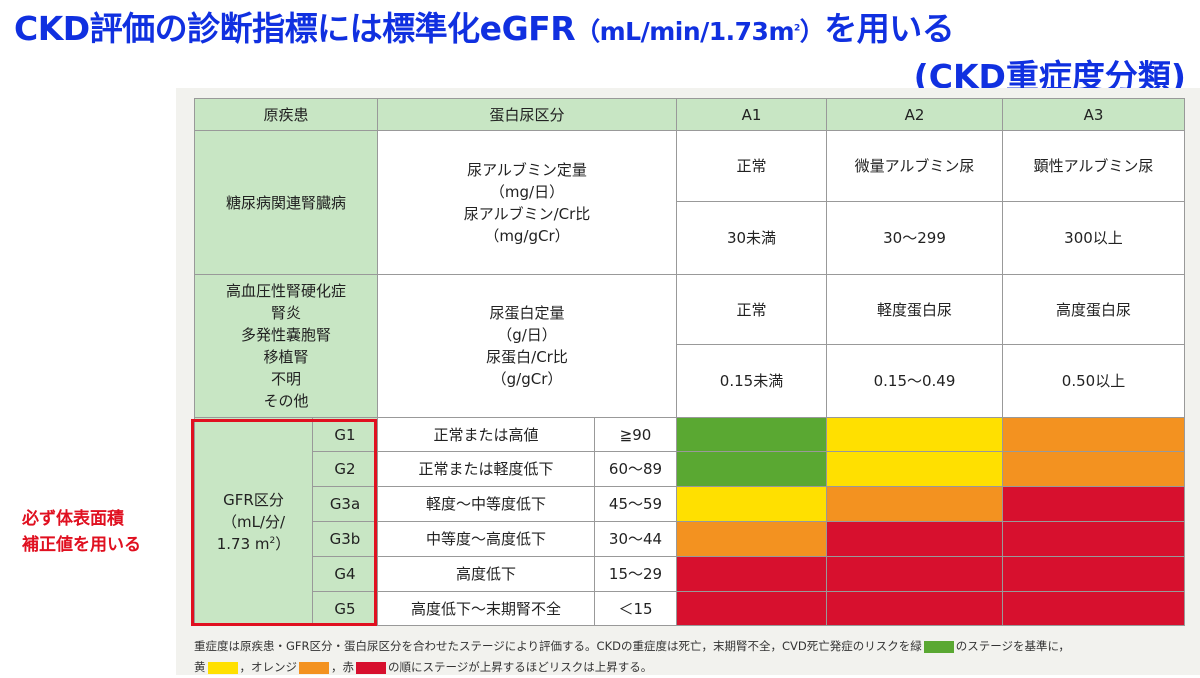  What do you see at coordinates (286, 202) in the screenshot?
I see `disease-diabetes: 糖尿病関連腎臓病` at bounding box center [286, 202].